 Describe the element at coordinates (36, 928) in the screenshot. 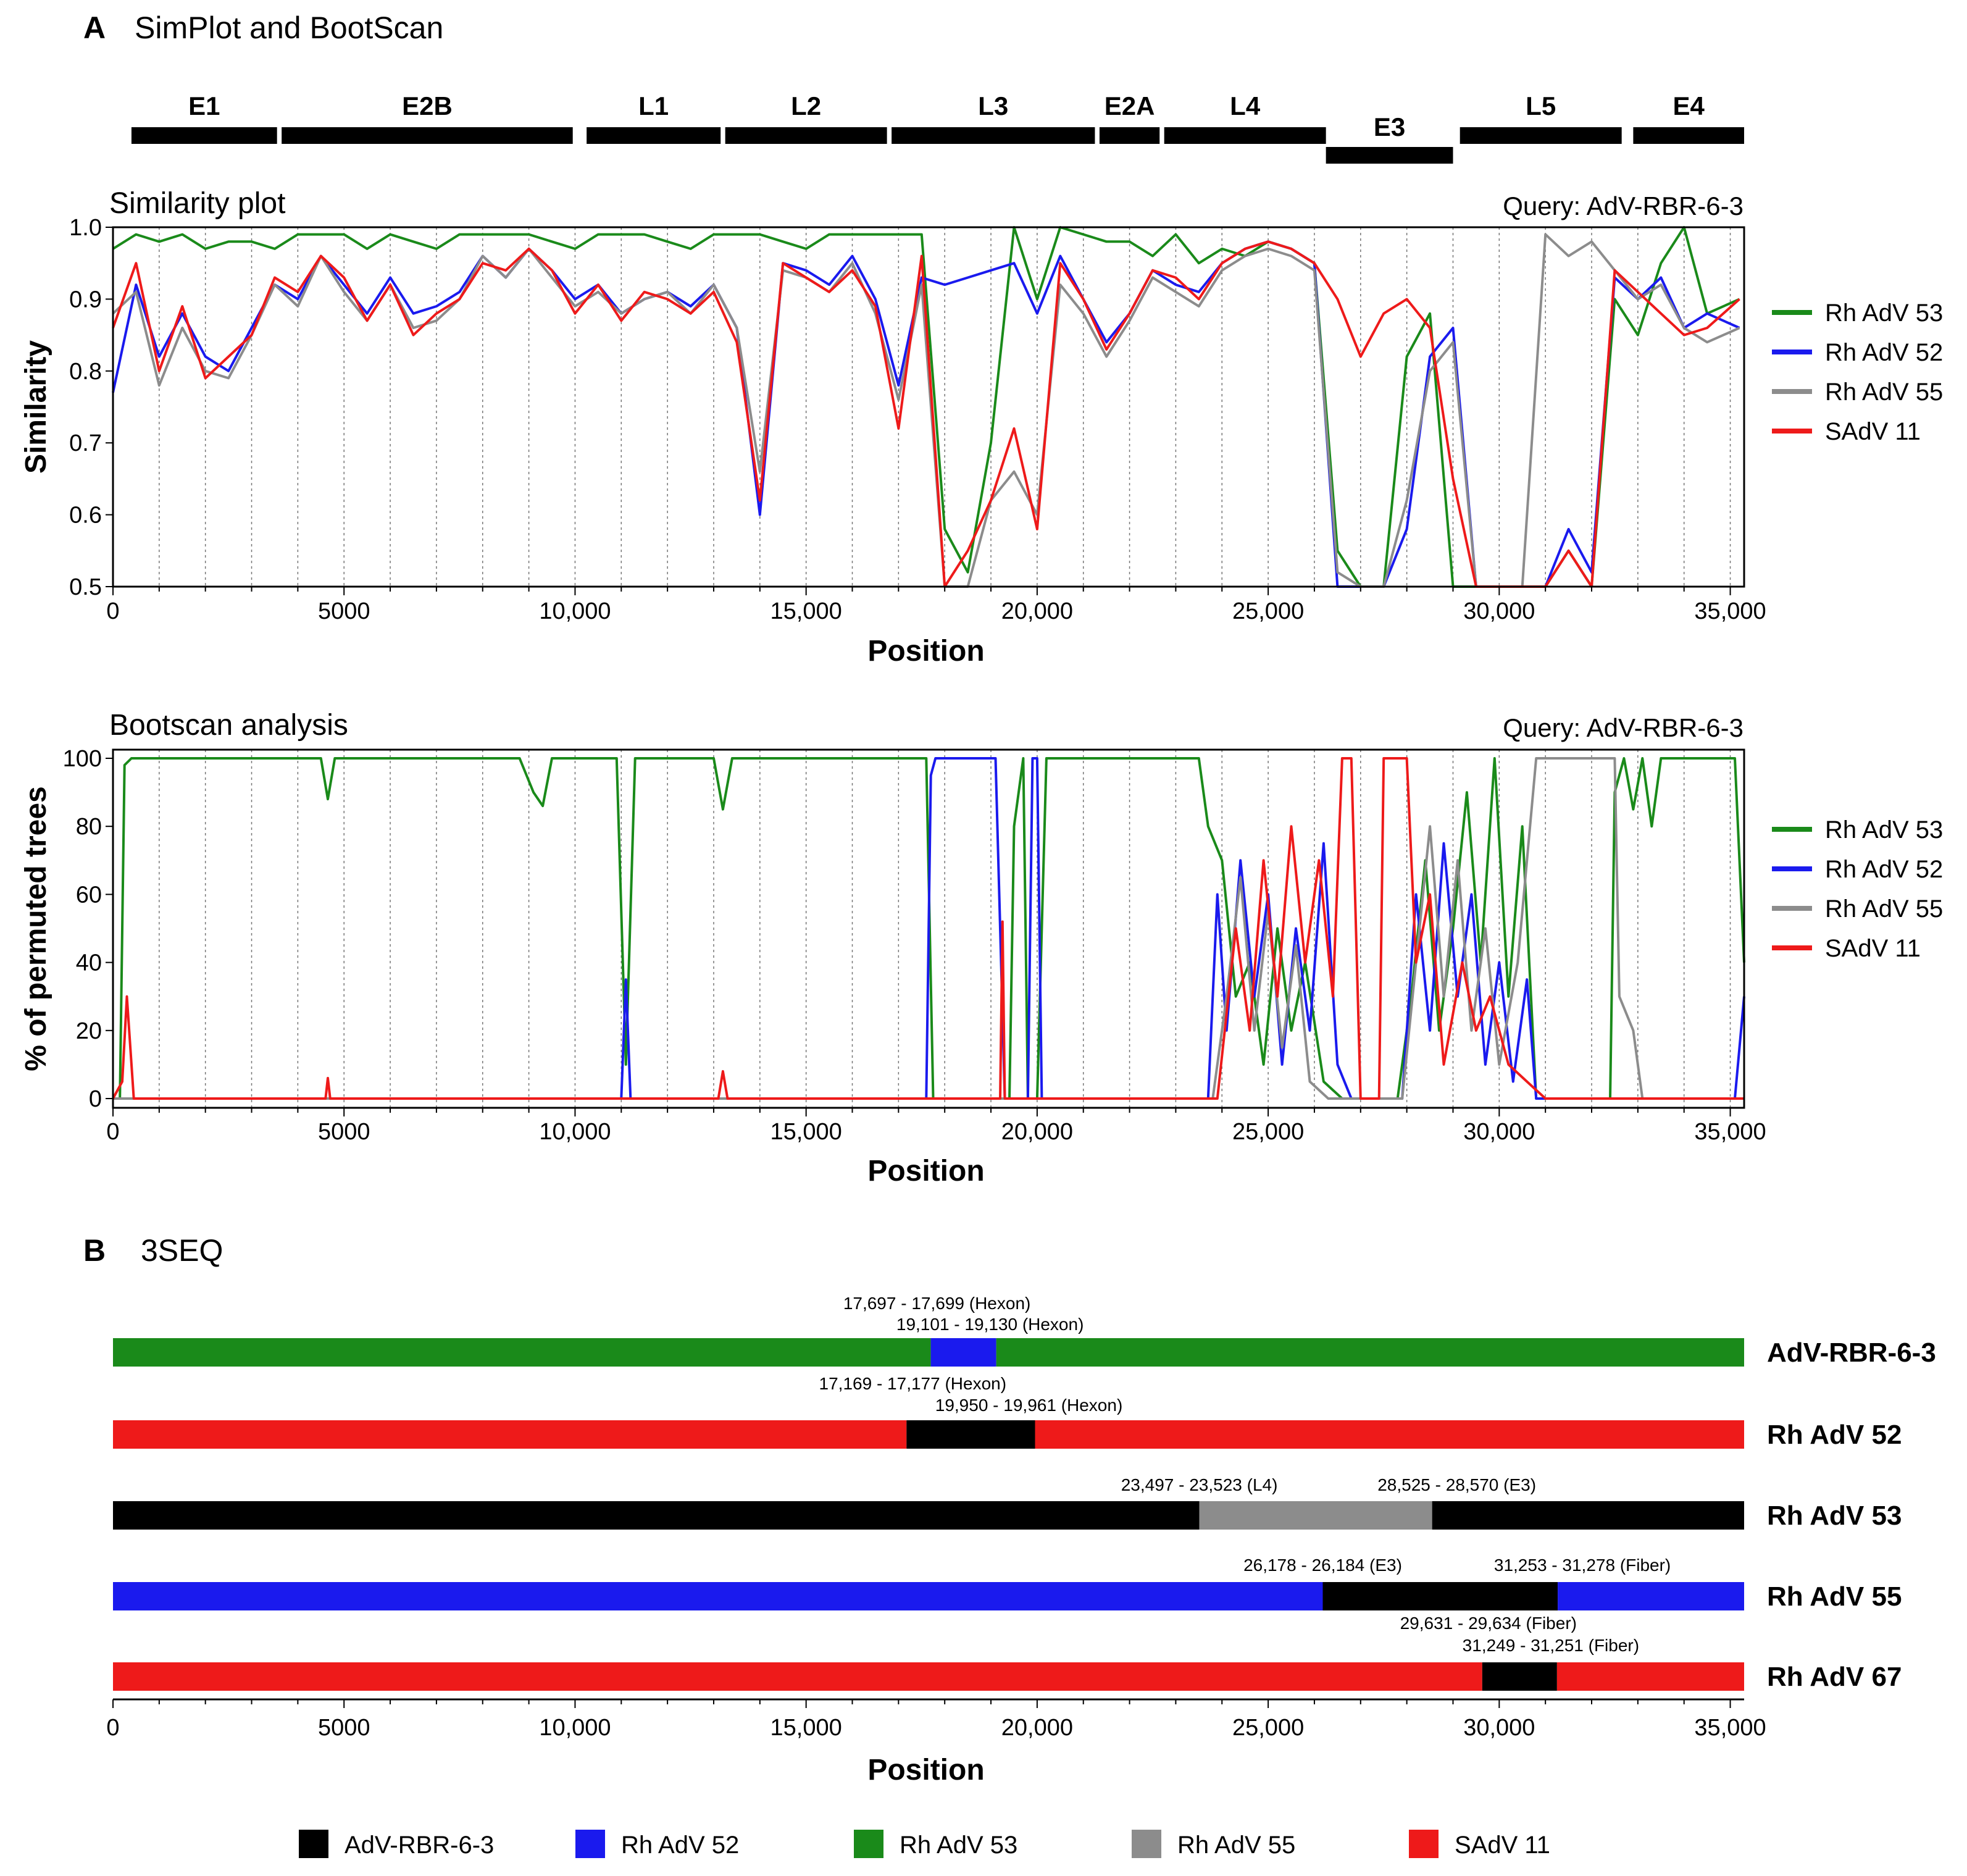

I see `bootscan-y-axis-title: % of permuted trees` at that location.